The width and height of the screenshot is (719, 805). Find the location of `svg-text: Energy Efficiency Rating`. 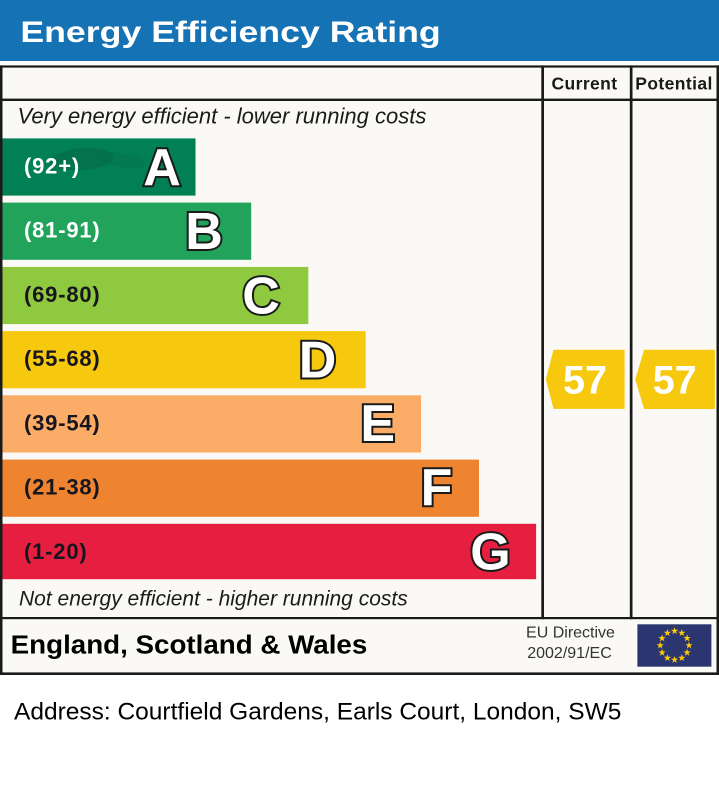

svg-text: Energy Efficiency Rating is located at coordinates (230, 31).